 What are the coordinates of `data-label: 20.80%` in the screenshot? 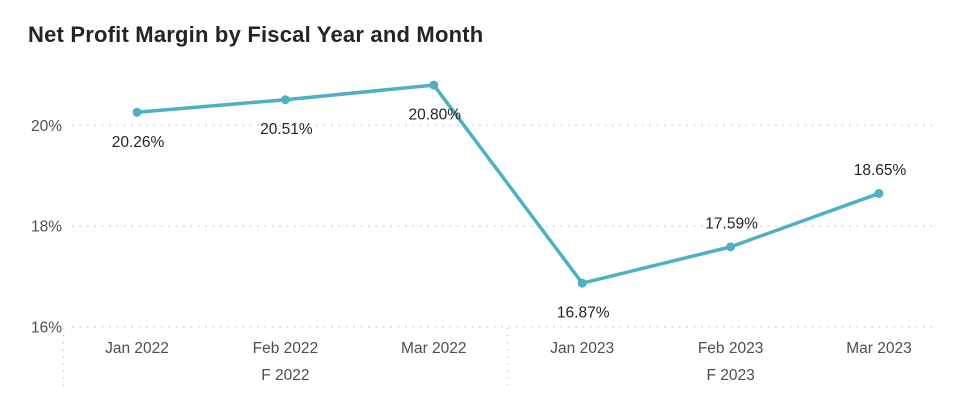 It's located at (435, 115).